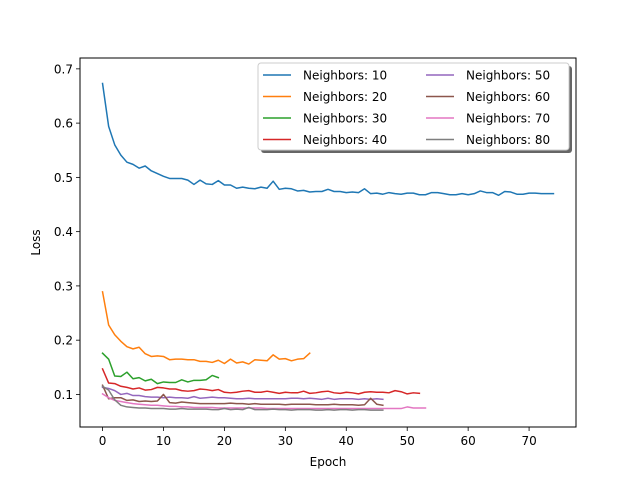  Describe the element at coordinates (508, 119) in the screenshot. I see `legend-label-6: Neighbors: 70` at that location.